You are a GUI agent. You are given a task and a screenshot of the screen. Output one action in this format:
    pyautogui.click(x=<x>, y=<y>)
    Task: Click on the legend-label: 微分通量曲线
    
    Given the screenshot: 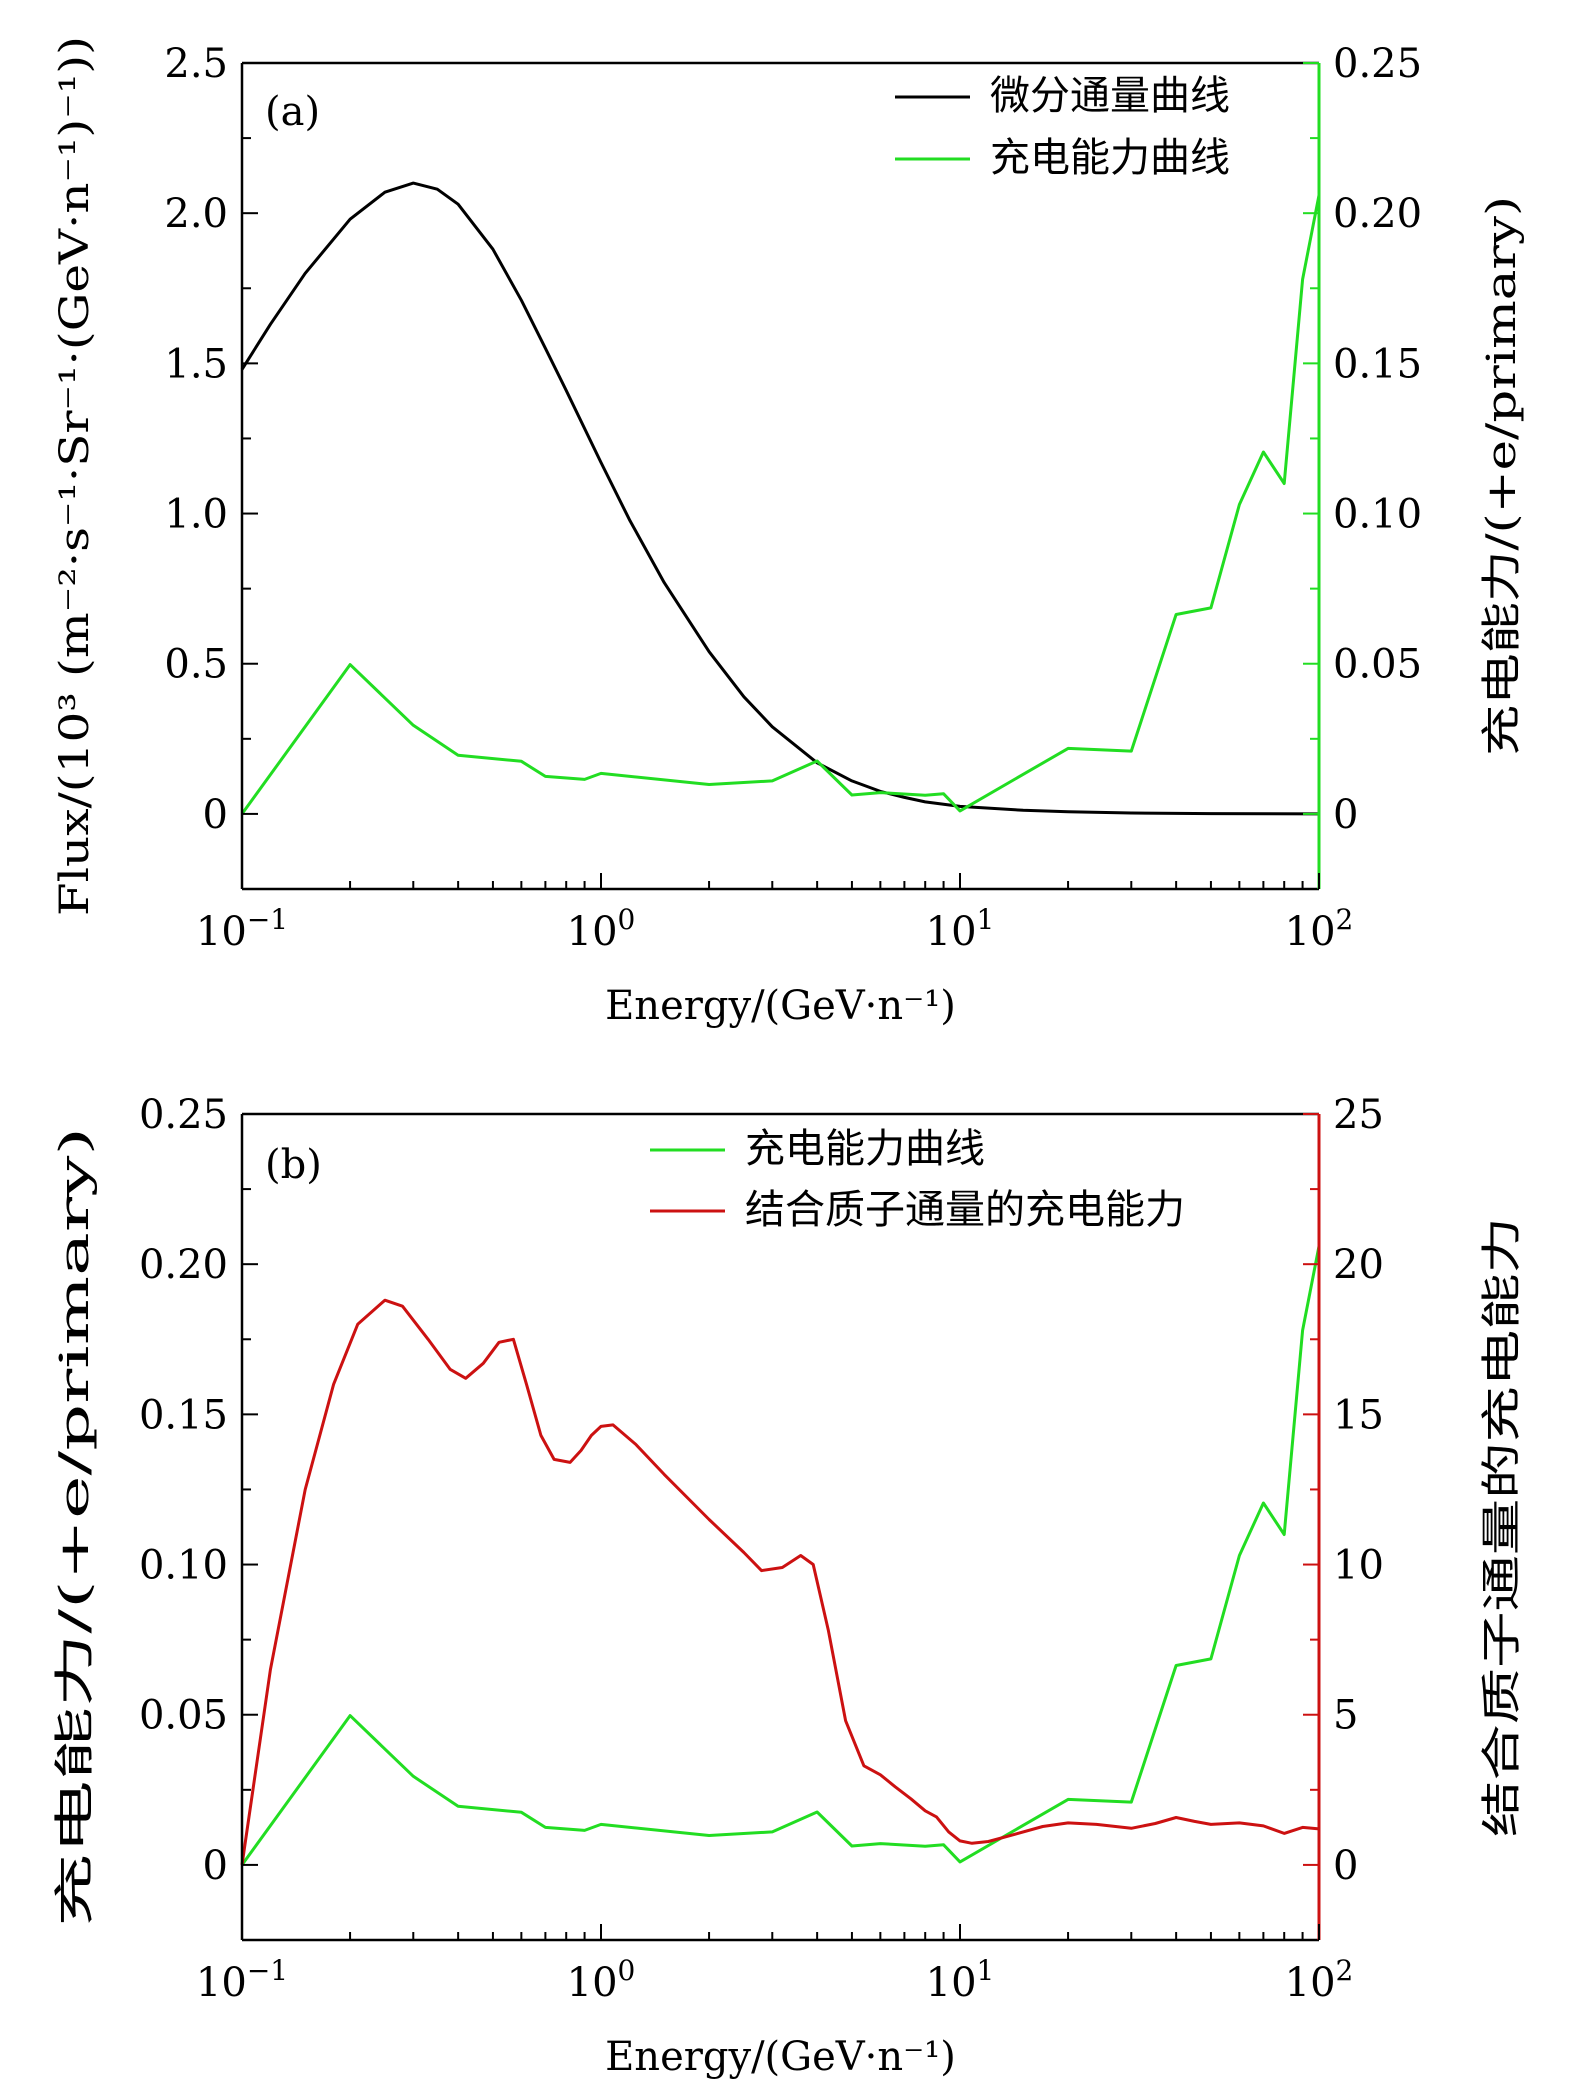 What is the action you would take?
    pyautogui.click(x=1110, y=96)
    